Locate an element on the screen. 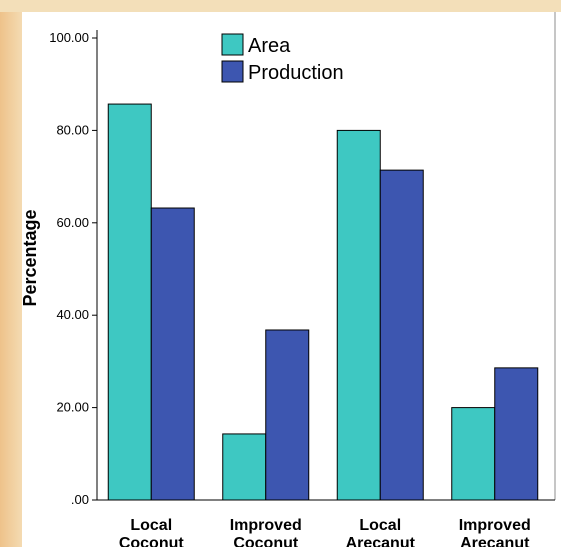 This screenshot has width=561, height=547. legend-label-area: Area is located at coordinates (269, 46).